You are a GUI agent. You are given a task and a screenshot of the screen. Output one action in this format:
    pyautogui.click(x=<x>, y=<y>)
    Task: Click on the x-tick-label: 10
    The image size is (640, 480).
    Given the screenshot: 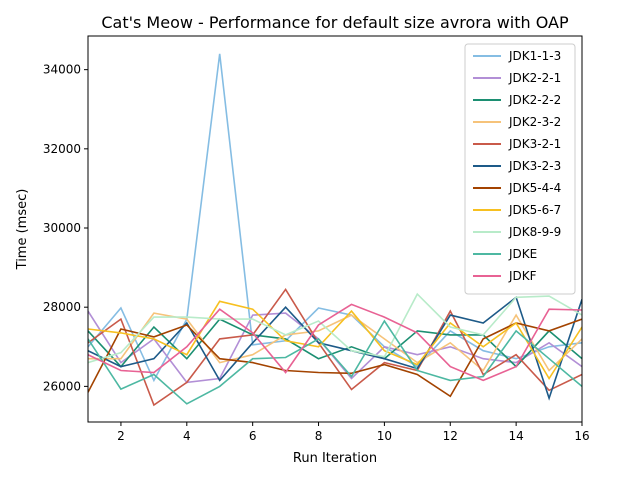 What is the action you would take?
    pyautogui.click(x=384, y=436)
    